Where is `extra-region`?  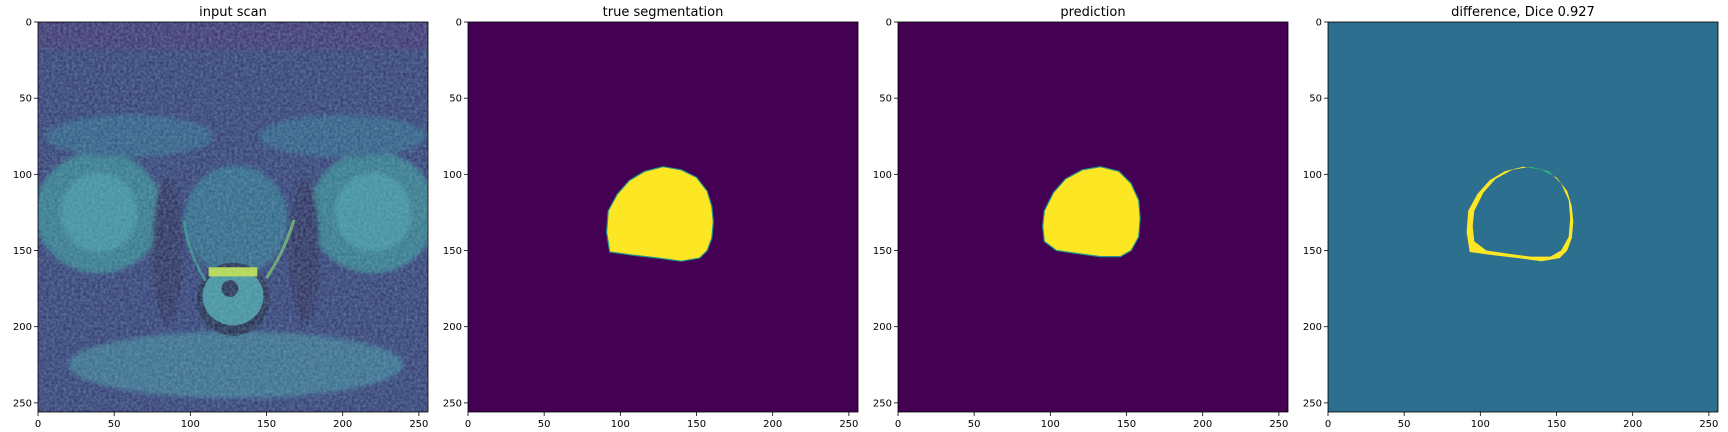
extra-region is located at coordinates (1521, 211).